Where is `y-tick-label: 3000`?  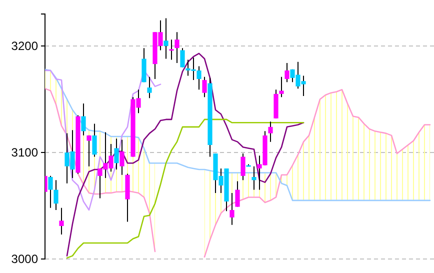
y-tick-label: 3000 is located at coordinates (24, 259).